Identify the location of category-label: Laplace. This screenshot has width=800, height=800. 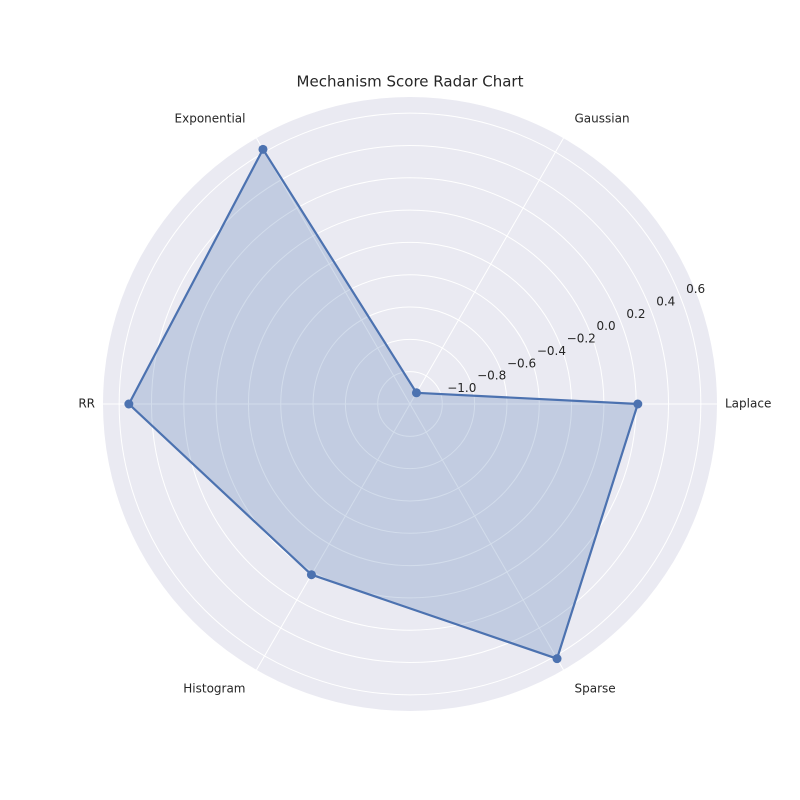
(748, 404).